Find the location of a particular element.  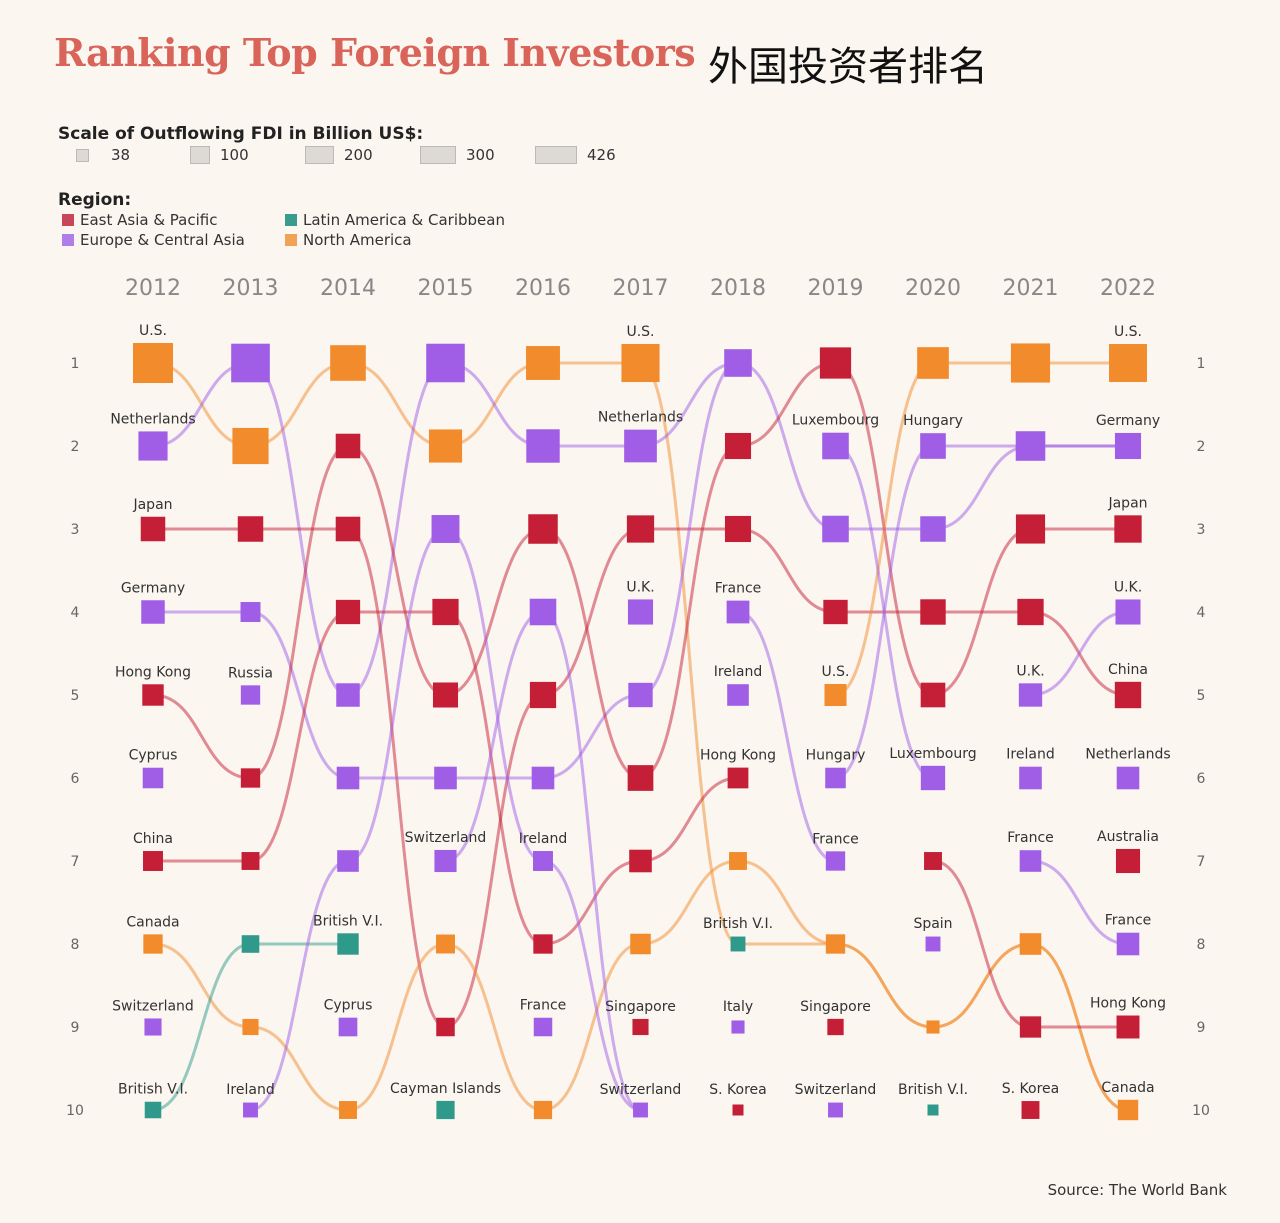

country-label: Italy is located at coordinates (738, 1007).